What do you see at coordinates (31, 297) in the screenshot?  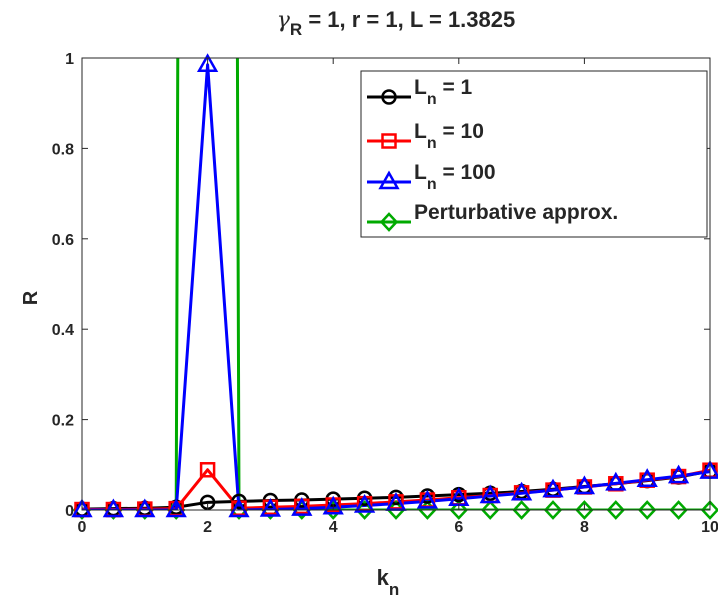 I see `y-axis-label: R` at bounding box center [31, 297].